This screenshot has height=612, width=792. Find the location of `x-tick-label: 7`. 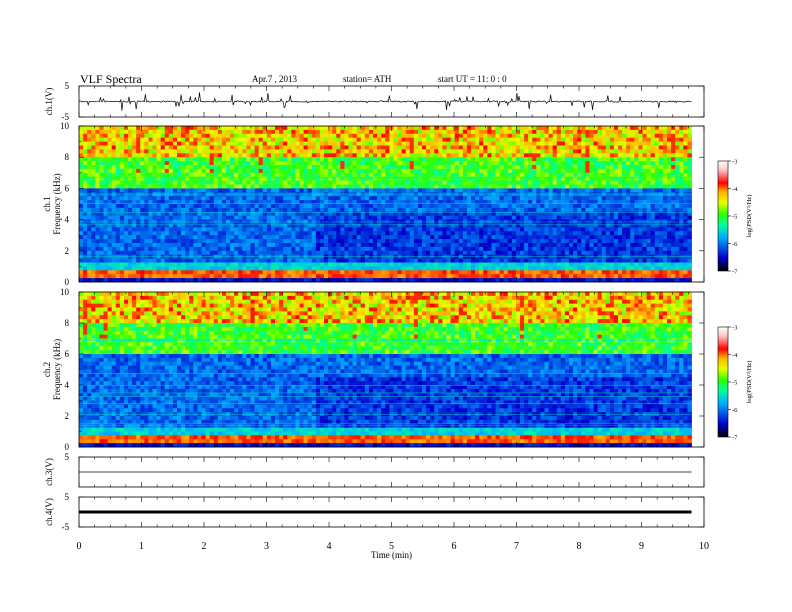

x-tick-label: 7 is located at coordinates (516, 546).